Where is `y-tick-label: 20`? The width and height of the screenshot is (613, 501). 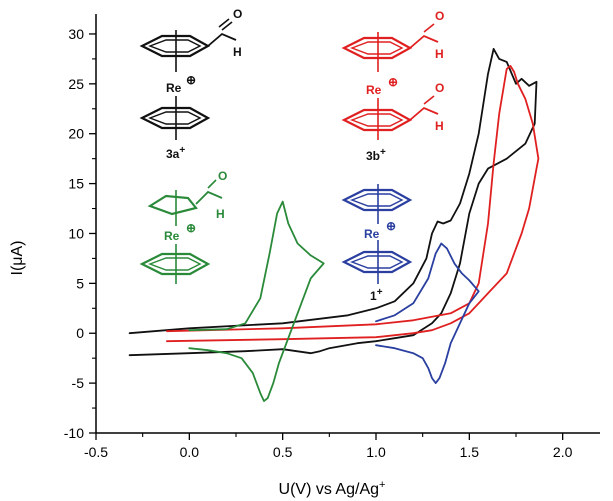 y-tick-label: 20 is located at coordinates (76, 134).